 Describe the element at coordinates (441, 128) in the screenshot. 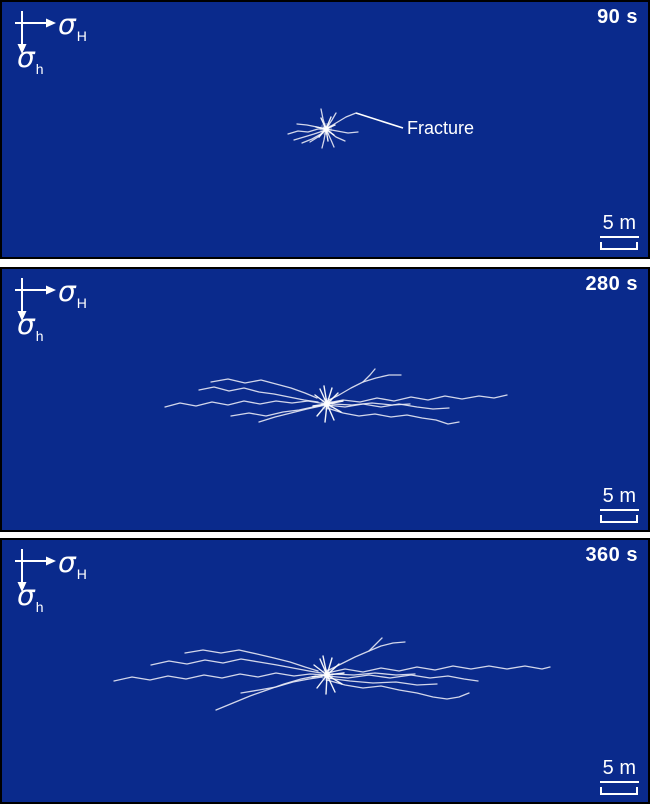

I see `fracture-annotation: Fracture` at that location.